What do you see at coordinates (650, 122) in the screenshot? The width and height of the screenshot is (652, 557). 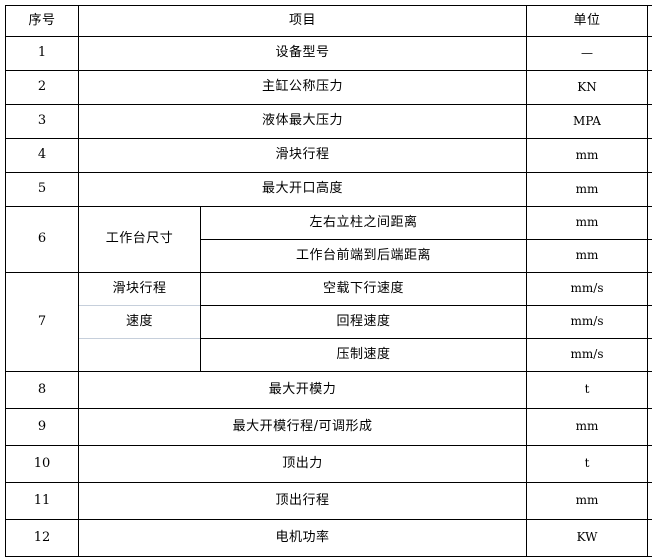 I see `cell-value: 25` at bounding box center [650, 122].